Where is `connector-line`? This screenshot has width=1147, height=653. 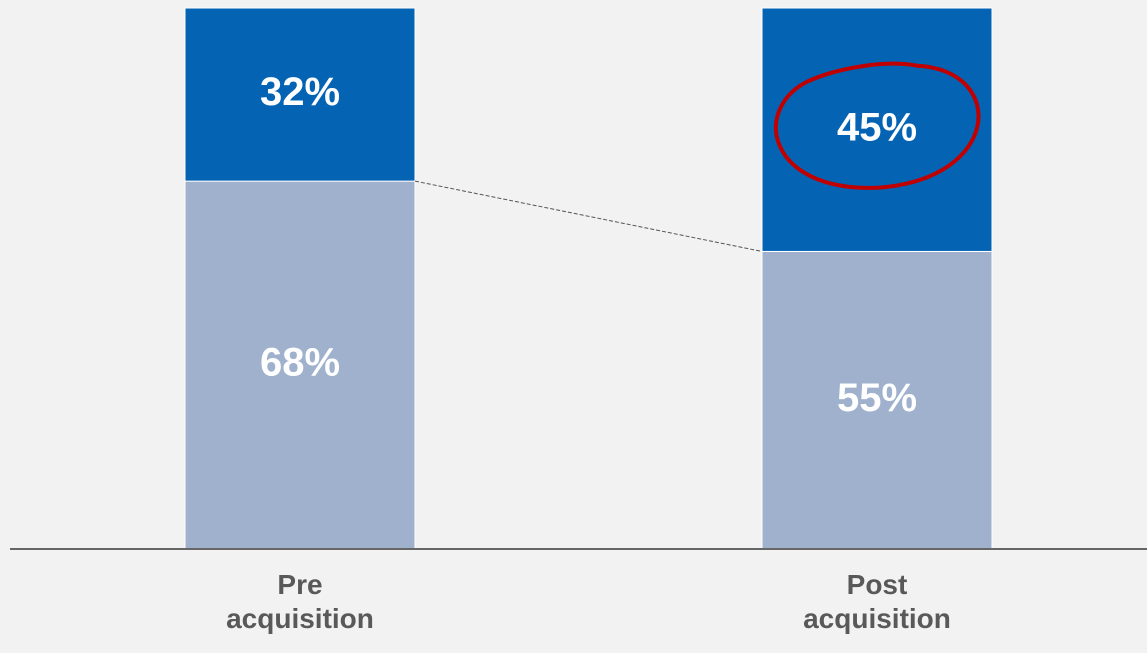 connector-line is located at coordinates (588, 216).